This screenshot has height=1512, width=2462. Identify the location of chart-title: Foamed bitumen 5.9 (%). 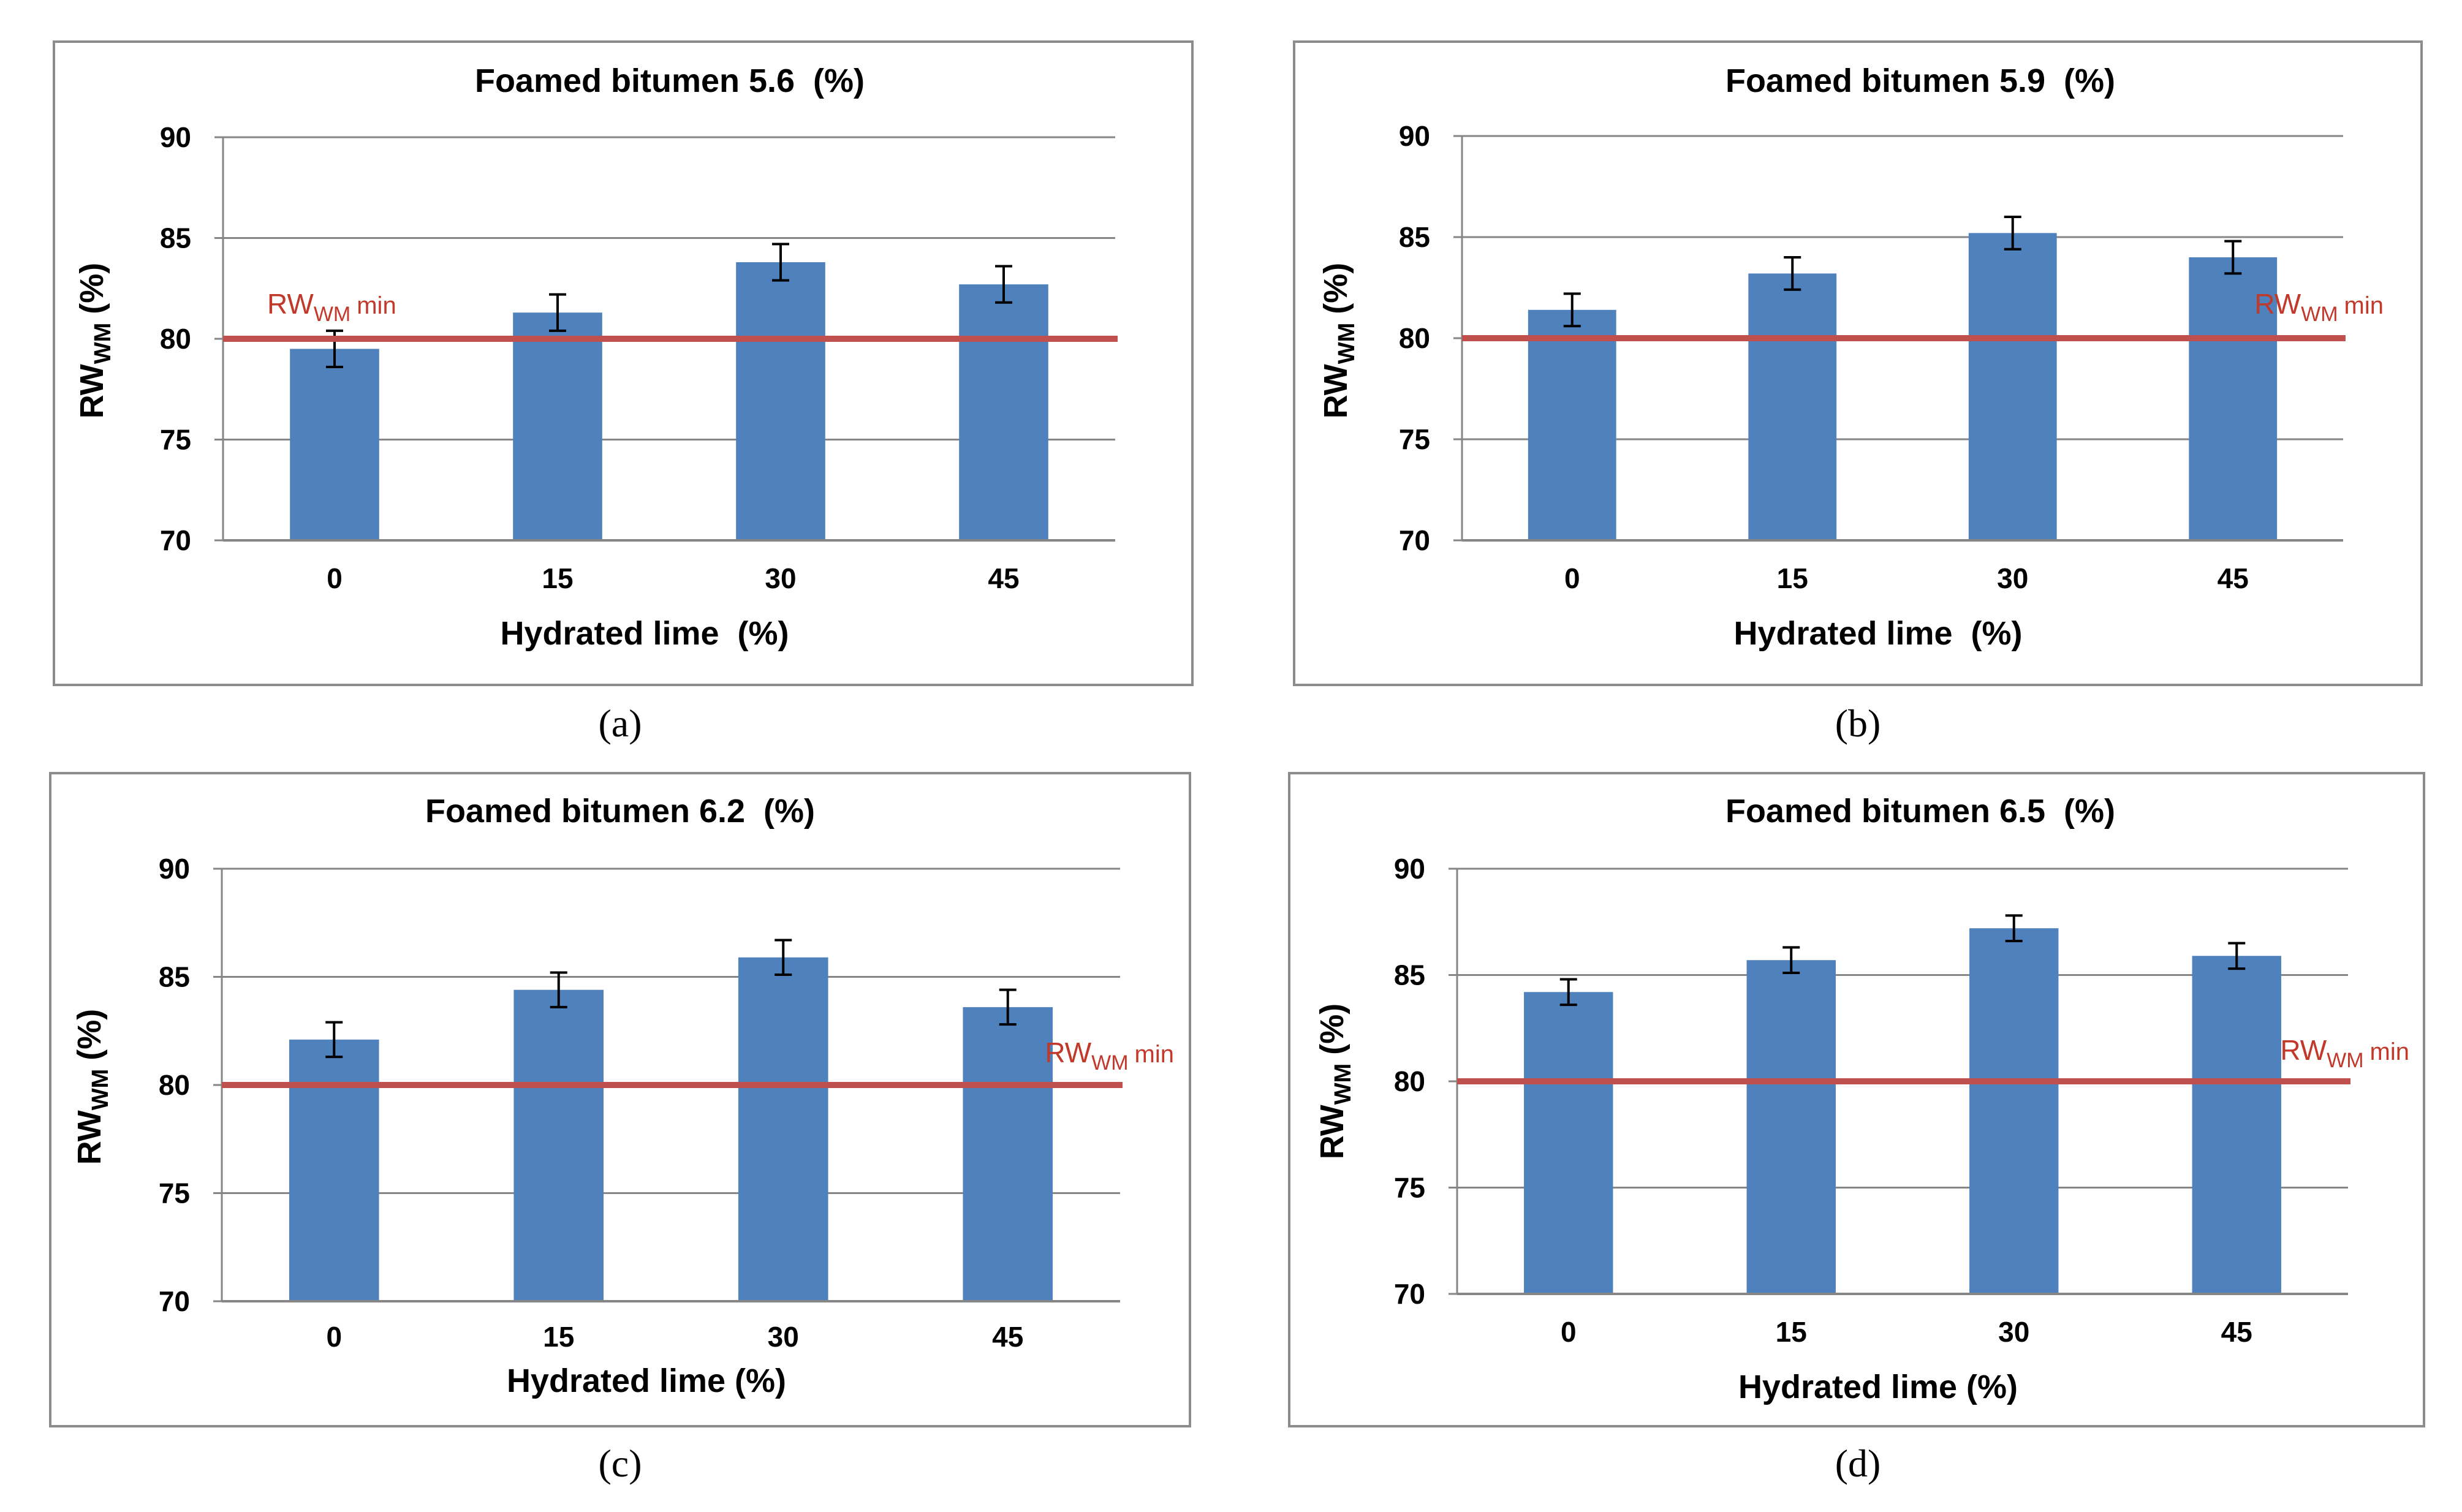
(1920, 81).